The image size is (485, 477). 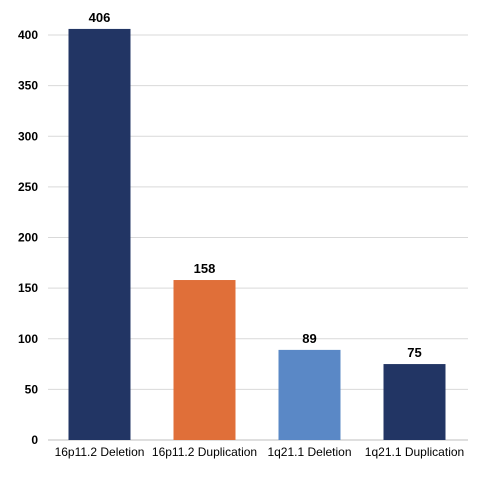 What do you see at coordinates (28, 86) in the screenshot?
I see `y-tick-label: 350` at bounding box center [28, 86].